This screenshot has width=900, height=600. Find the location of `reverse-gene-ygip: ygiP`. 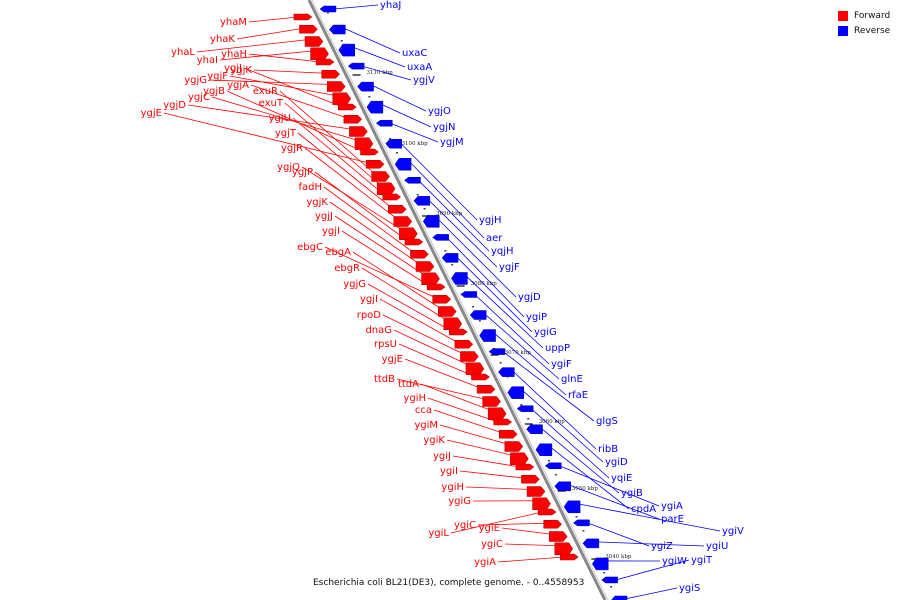

reverse-gene-ygip: ygiP is located at coordinates (489, 278).